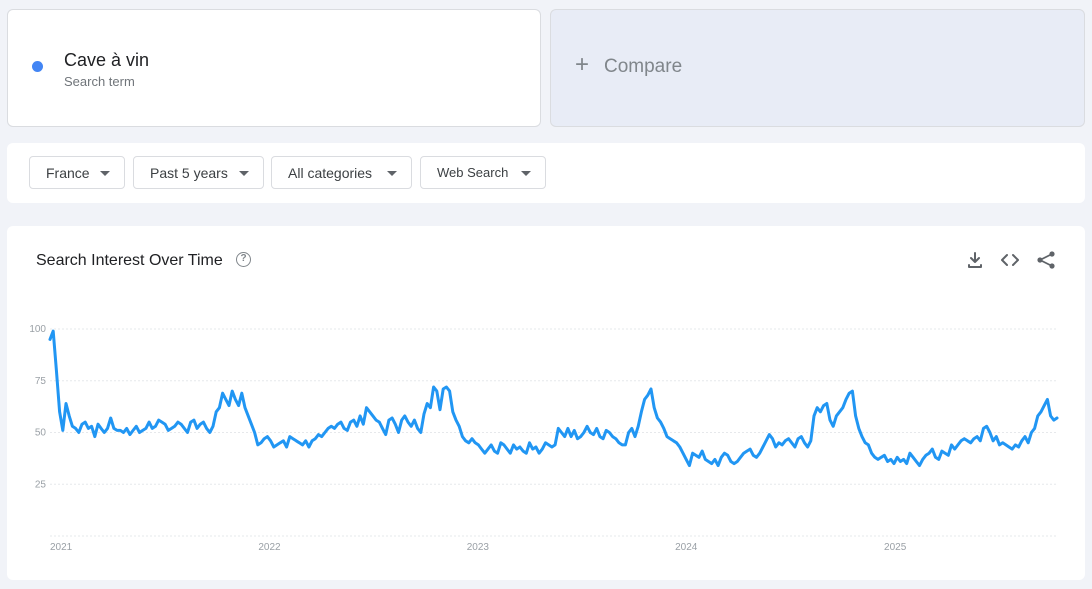 The image size is (1092, 589). I want to click on y-tick-label: 75, so click(41, 381).